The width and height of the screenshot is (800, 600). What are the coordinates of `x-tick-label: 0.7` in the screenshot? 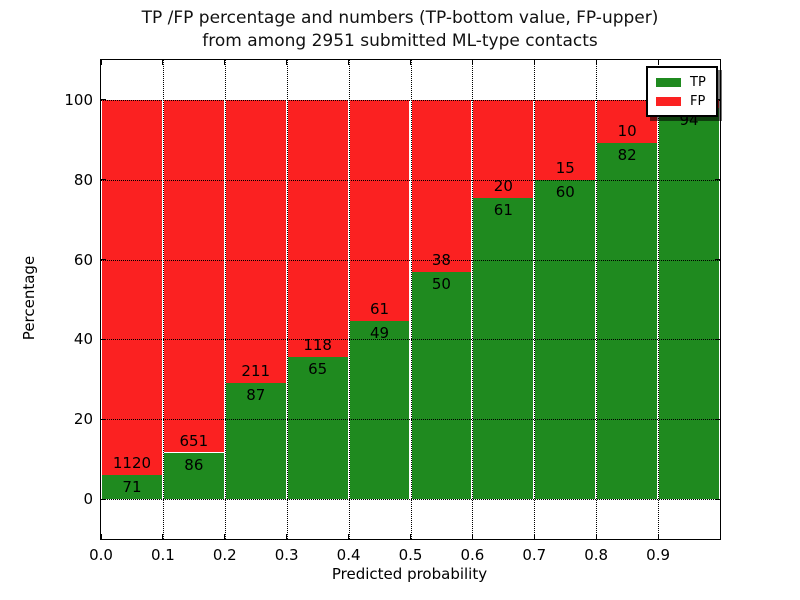 It's located at (534, 555).